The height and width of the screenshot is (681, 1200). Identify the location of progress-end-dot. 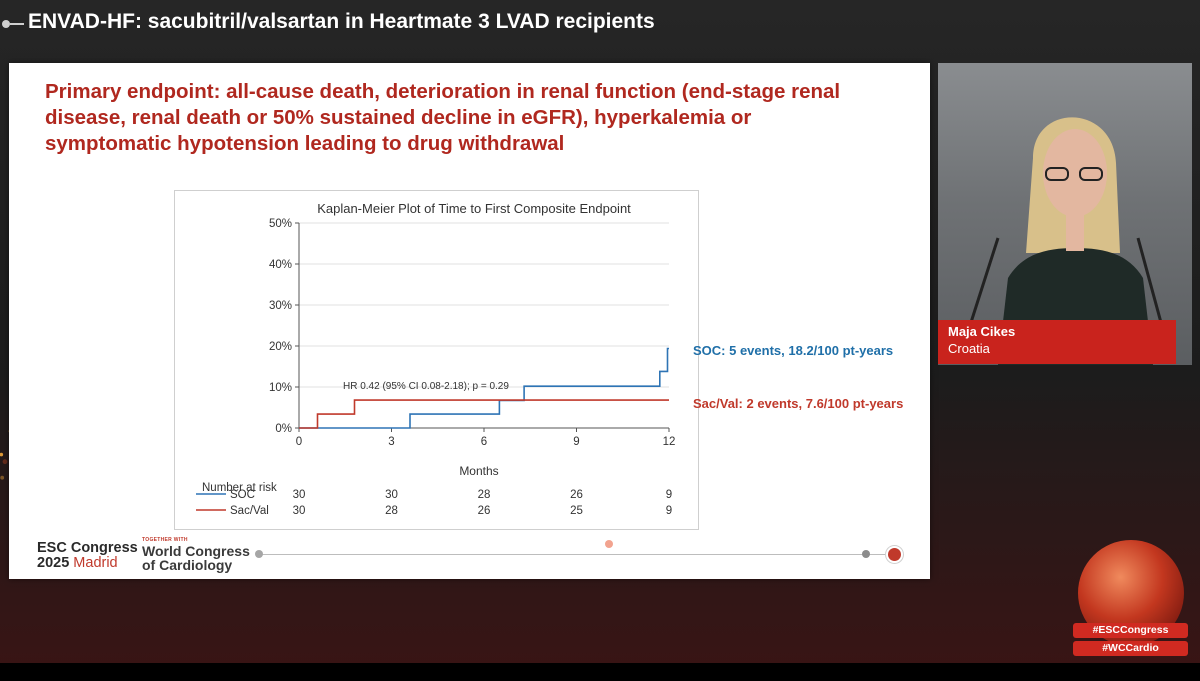
(894, 554).